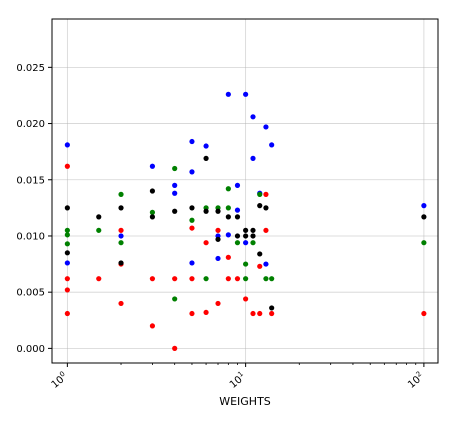 The image size is (471, 421). What do you see at coordinates (416, 380) in the screenshot?
I see `x-tick-label: 10²` at bounding box center [416, 380].